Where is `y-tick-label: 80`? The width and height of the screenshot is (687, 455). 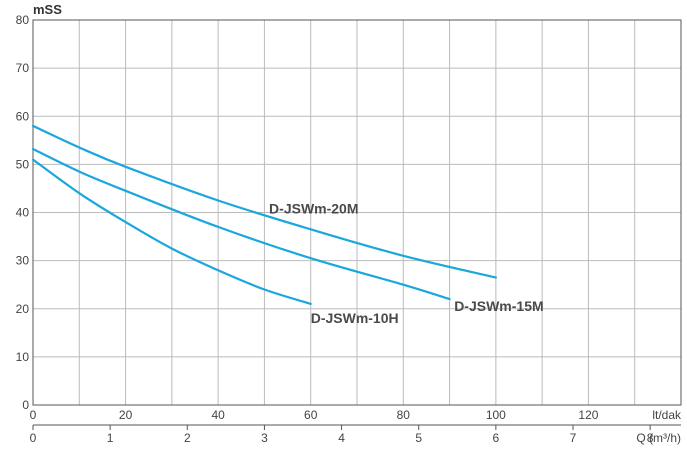 y-tick-label: 80 is located at coordinates (23, 20).